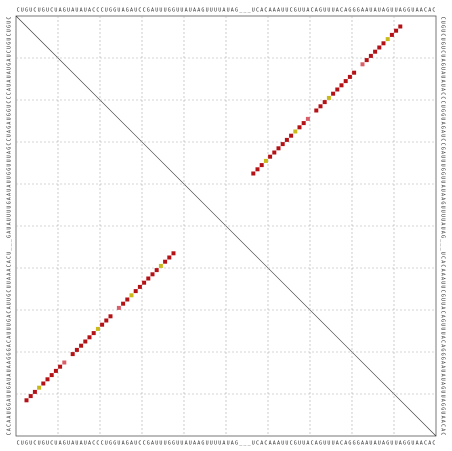 The image size is (452, 451). Describe the element at coordinates (250, 444) in the screenshot. I see `sequence-bottom: _` at that location.